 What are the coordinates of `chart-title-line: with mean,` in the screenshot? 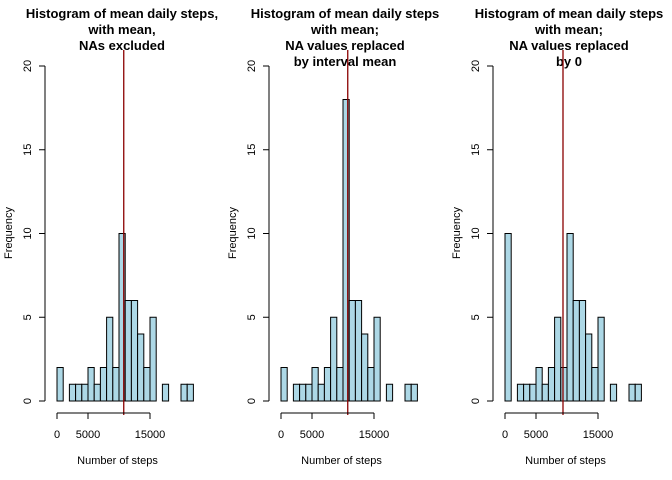 It's located at (121, 29).